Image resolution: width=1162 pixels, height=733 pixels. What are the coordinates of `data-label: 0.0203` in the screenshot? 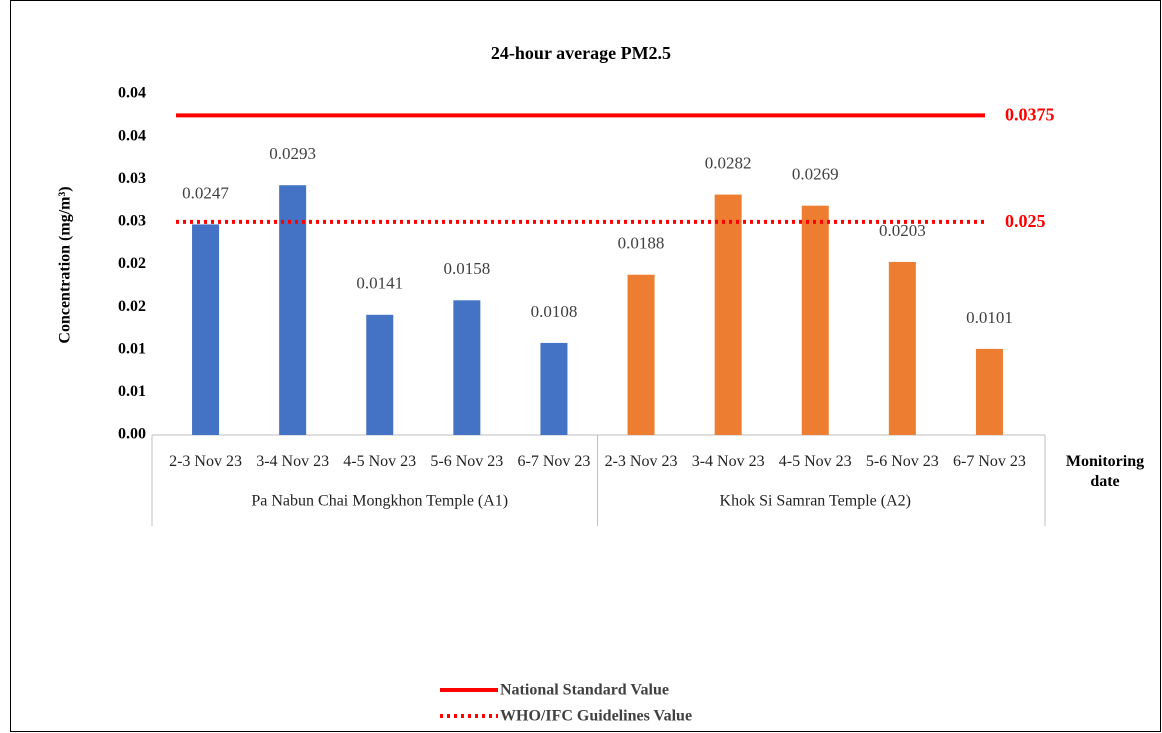 It's located at (902, 230).